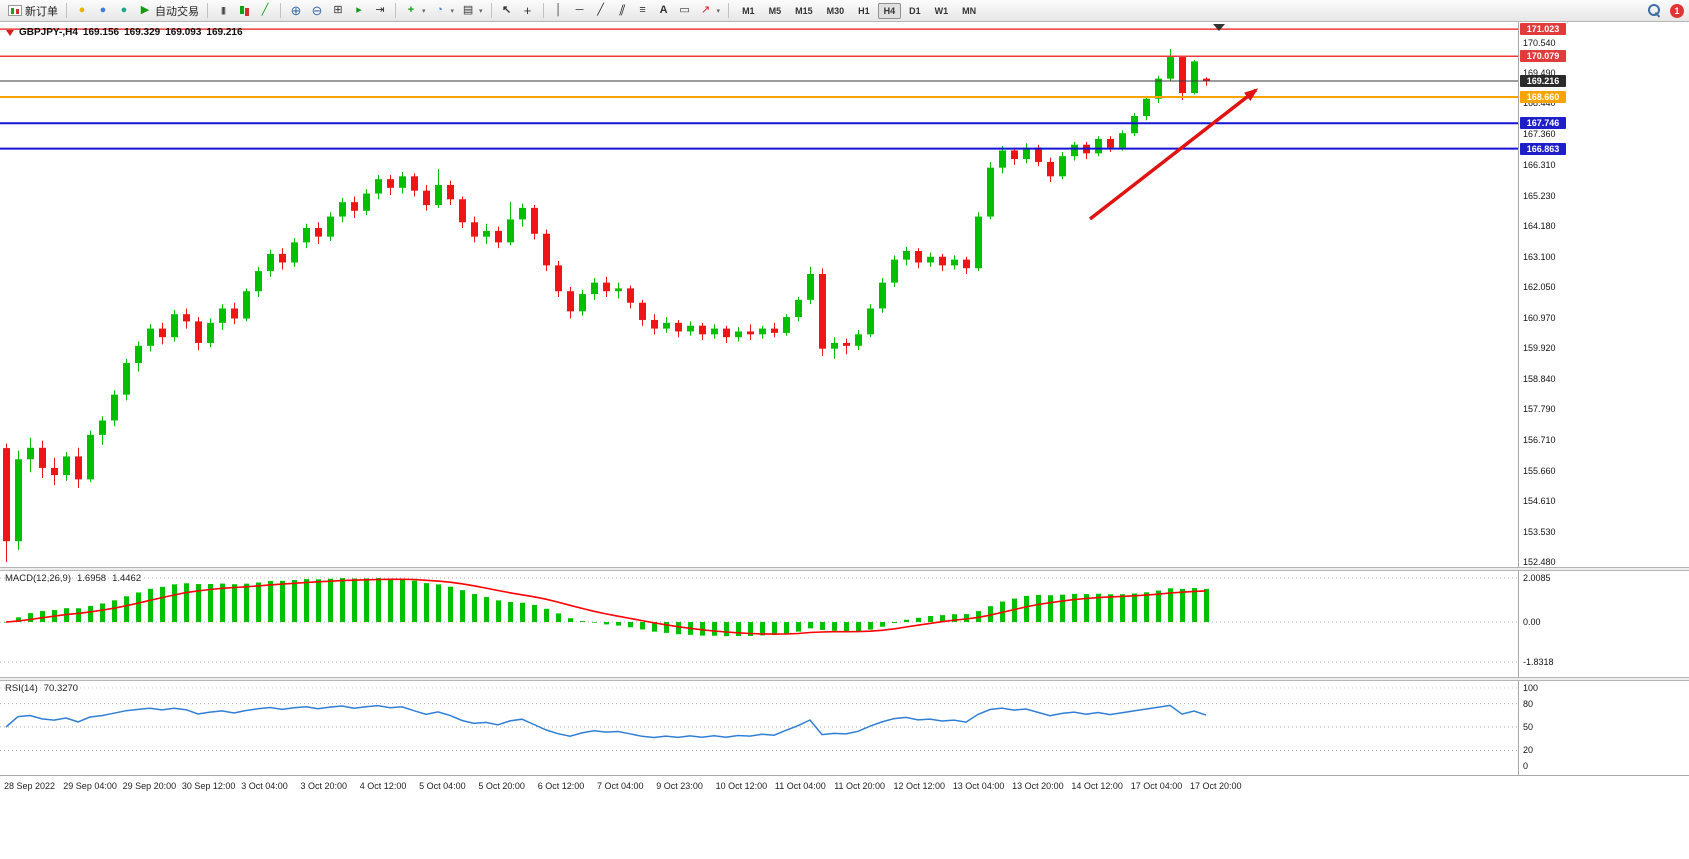 The image size is (1689, 859). Describe the element at coordinates (101, 32) in the screenshot. I see `chart-open-value: 169.156` at that location.